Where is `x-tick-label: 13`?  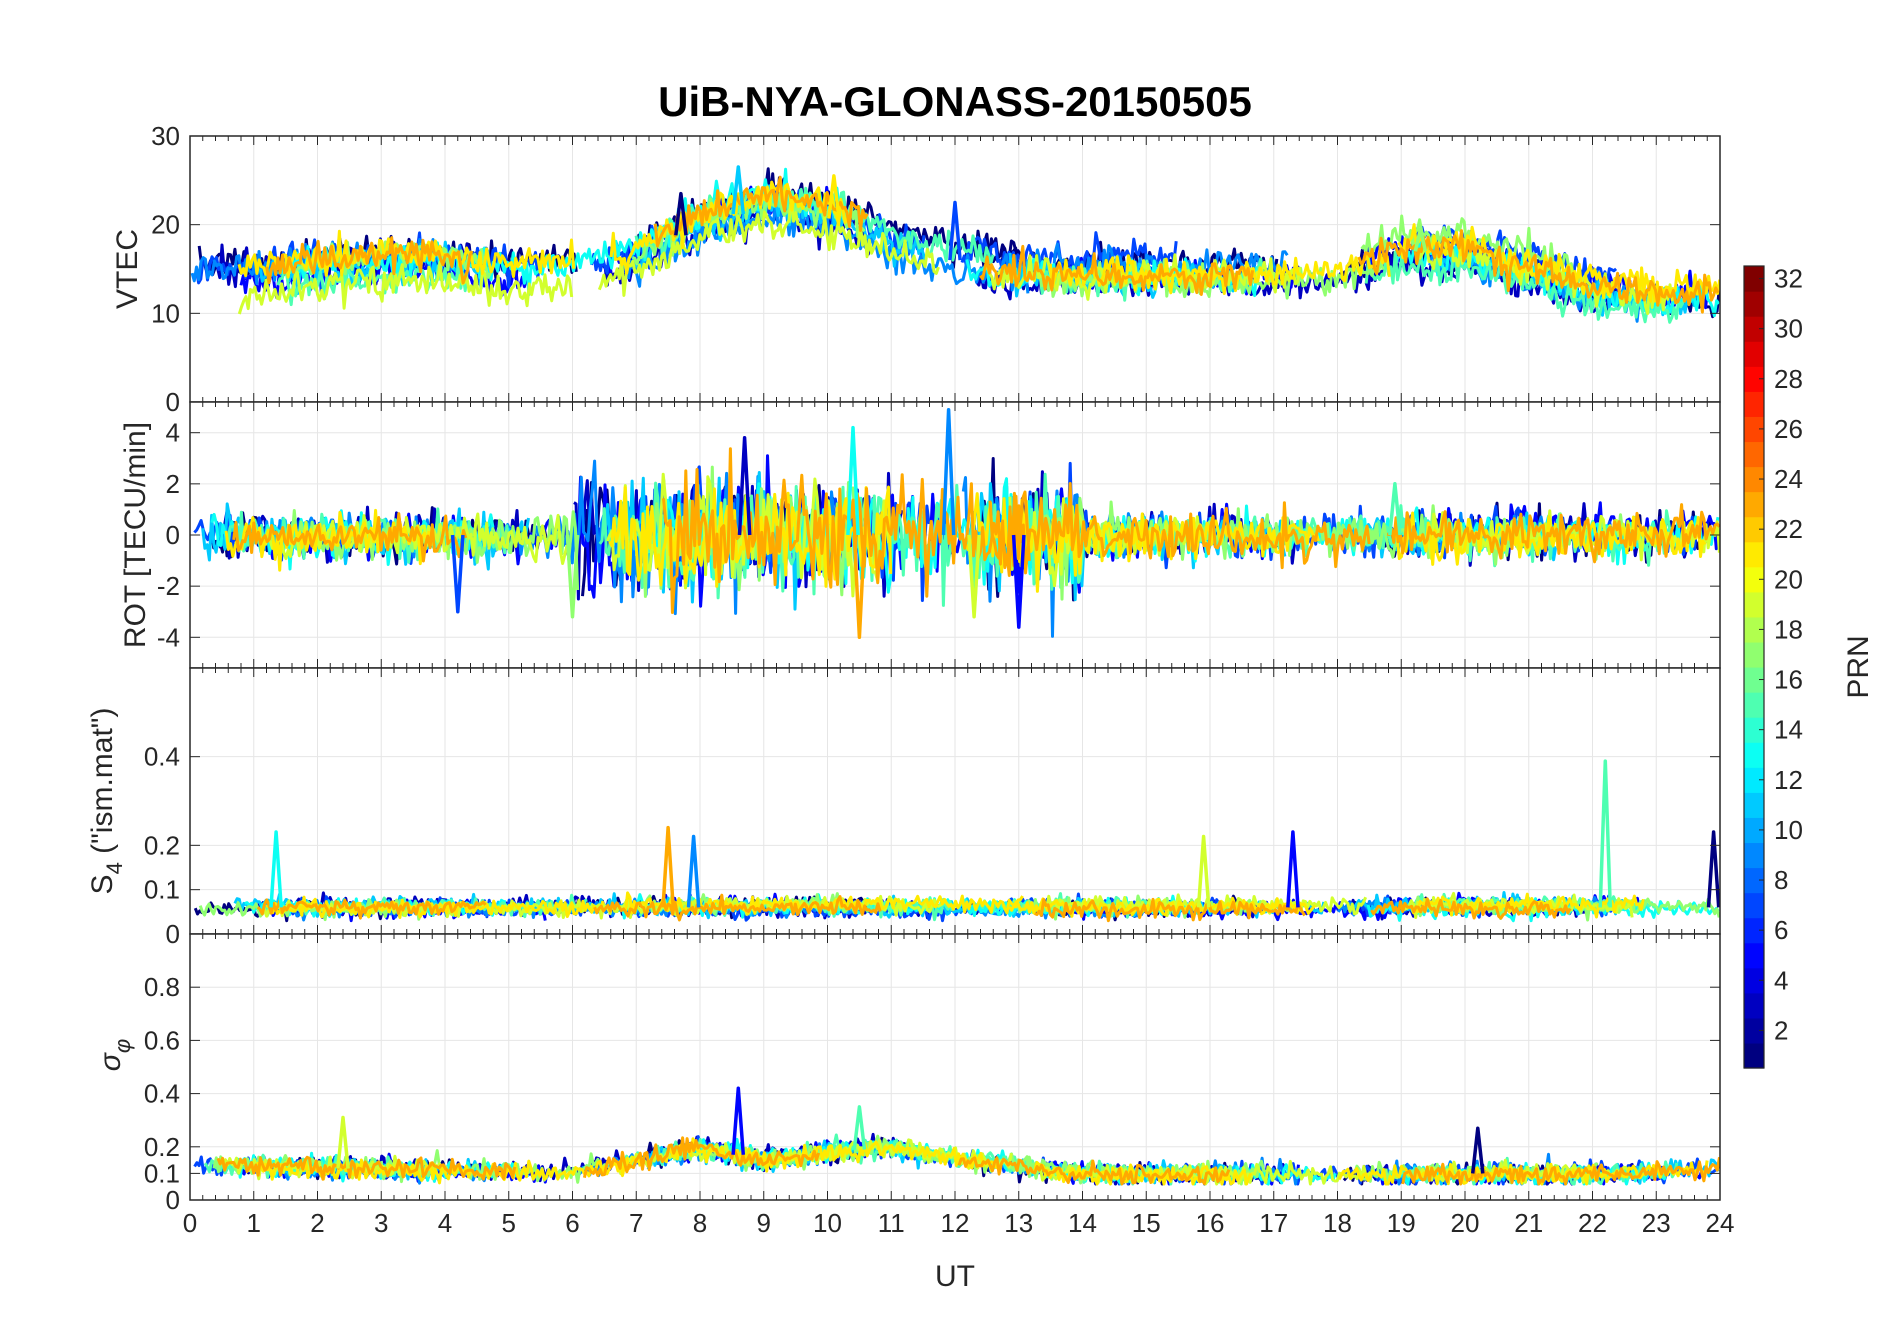
x-tick-label: 13 is located at coordinates (1018, 1223).